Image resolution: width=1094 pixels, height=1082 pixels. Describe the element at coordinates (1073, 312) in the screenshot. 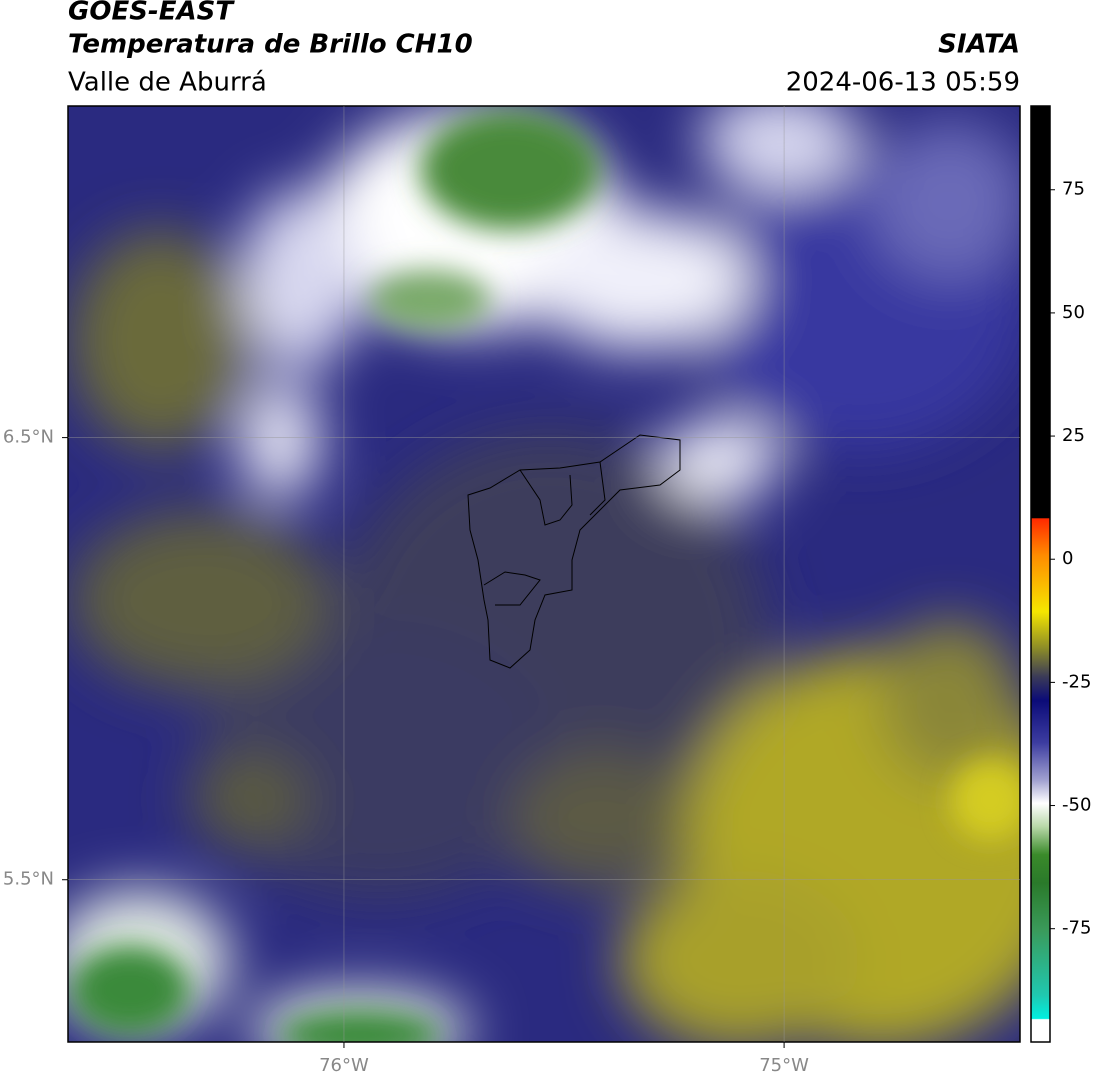

I see `colorbar-tick-label: 50` at that location.